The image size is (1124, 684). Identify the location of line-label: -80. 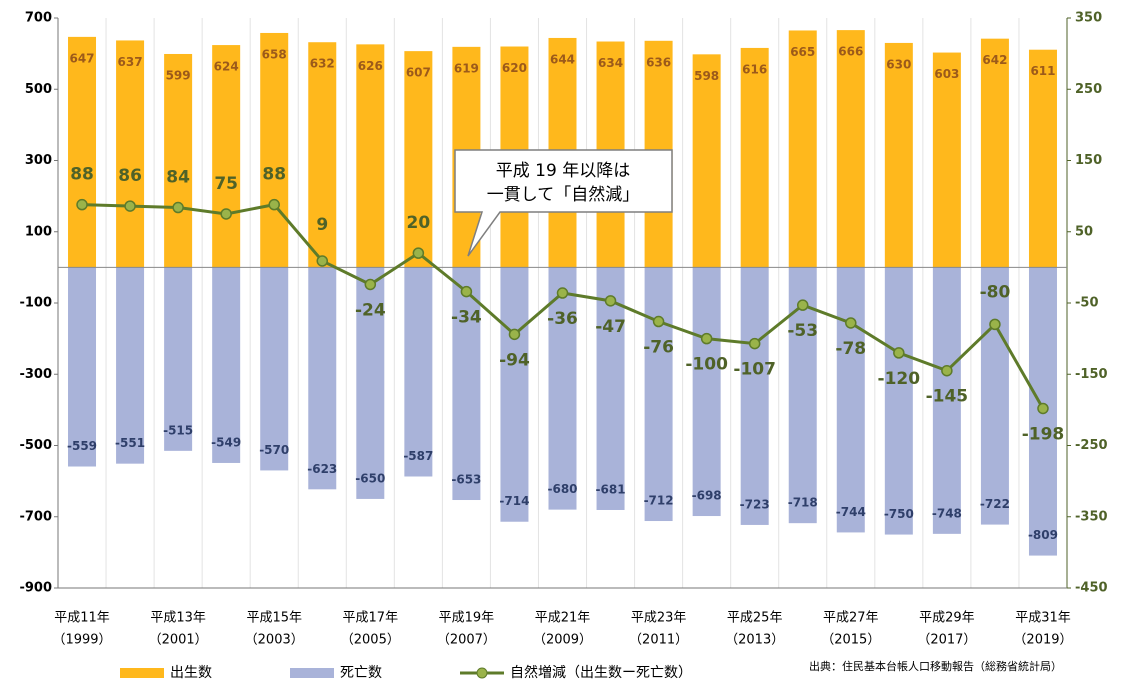
(995, 292).